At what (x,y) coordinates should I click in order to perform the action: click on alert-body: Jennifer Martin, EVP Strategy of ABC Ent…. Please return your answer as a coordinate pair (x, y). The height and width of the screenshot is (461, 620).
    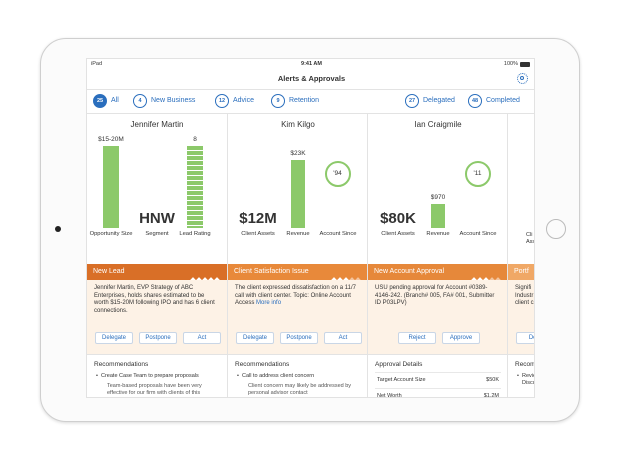
    Looking at the image, I should click on (157, 317).